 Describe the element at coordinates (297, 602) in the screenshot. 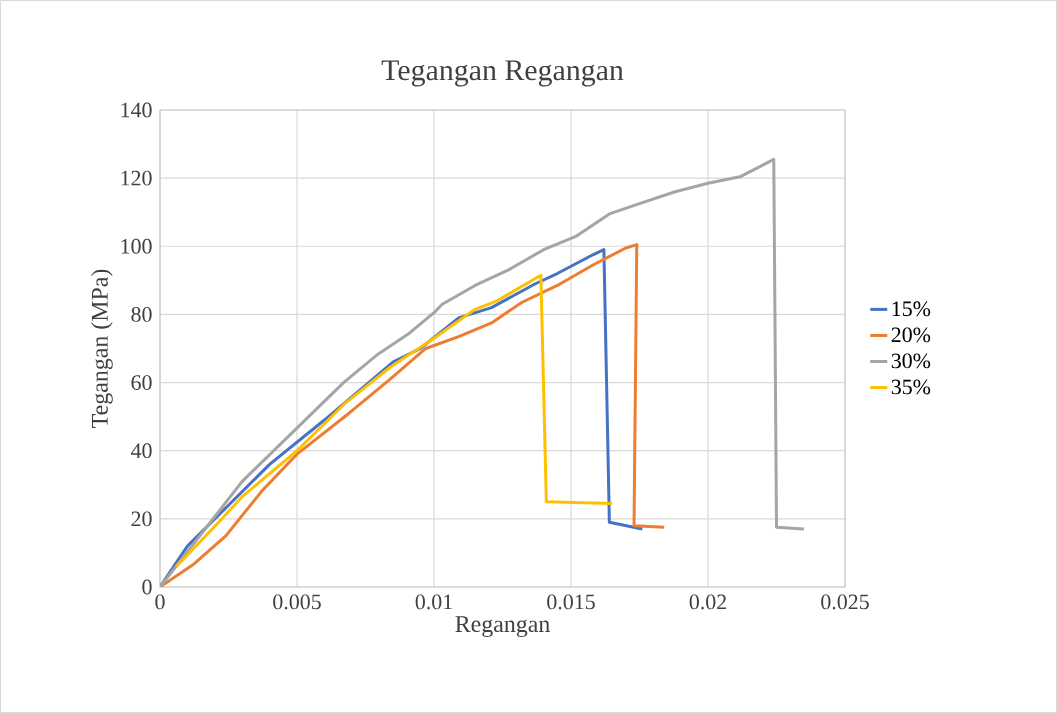

I see `x-tick-label: 0.005` at that location.